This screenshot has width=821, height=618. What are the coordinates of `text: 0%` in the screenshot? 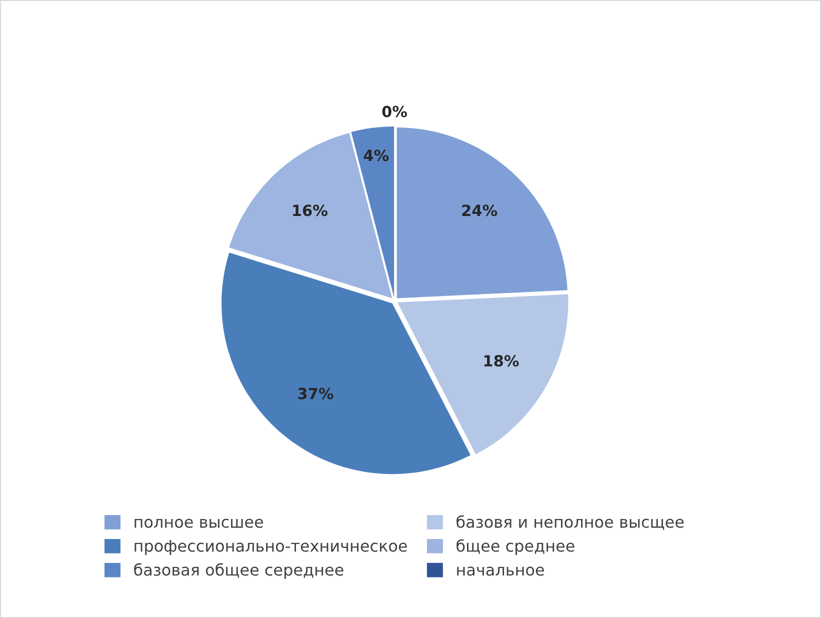 It's located at (394, 112).